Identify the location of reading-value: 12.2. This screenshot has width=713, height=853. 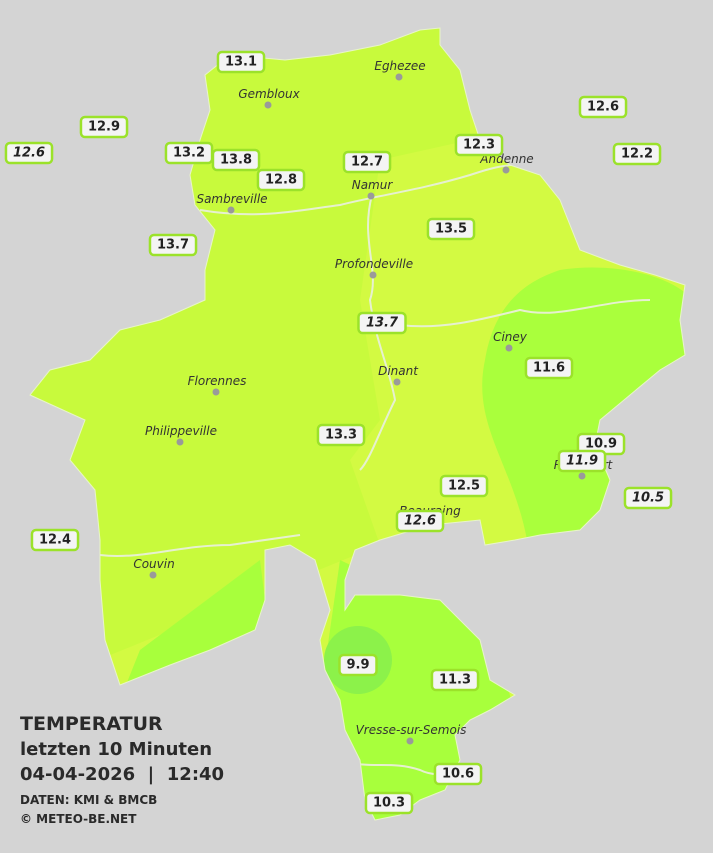
(637, 154).